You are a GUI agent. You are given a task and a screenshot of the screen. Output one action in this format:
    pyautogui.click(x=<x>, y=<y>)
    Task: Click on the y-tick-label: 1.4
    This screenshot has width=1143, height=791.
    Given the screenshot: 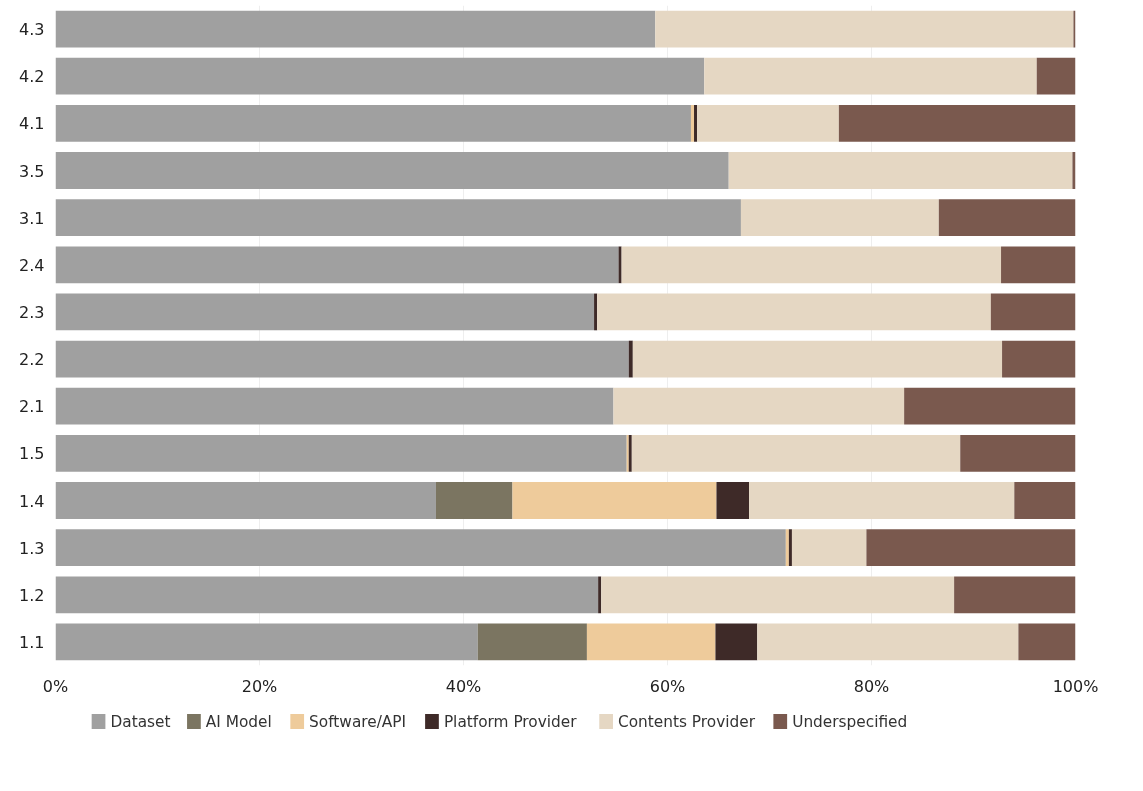 What is the action you would take?
    pyautogui.click(x=32, y=501)
    